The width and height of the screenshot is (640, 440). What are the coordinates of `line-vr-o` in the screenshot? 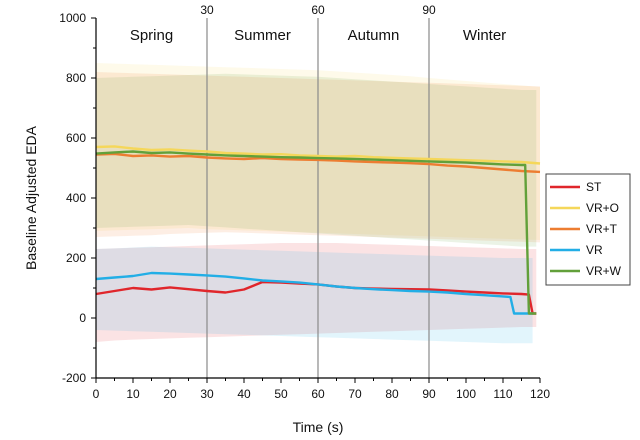 It's located at (318, 155).